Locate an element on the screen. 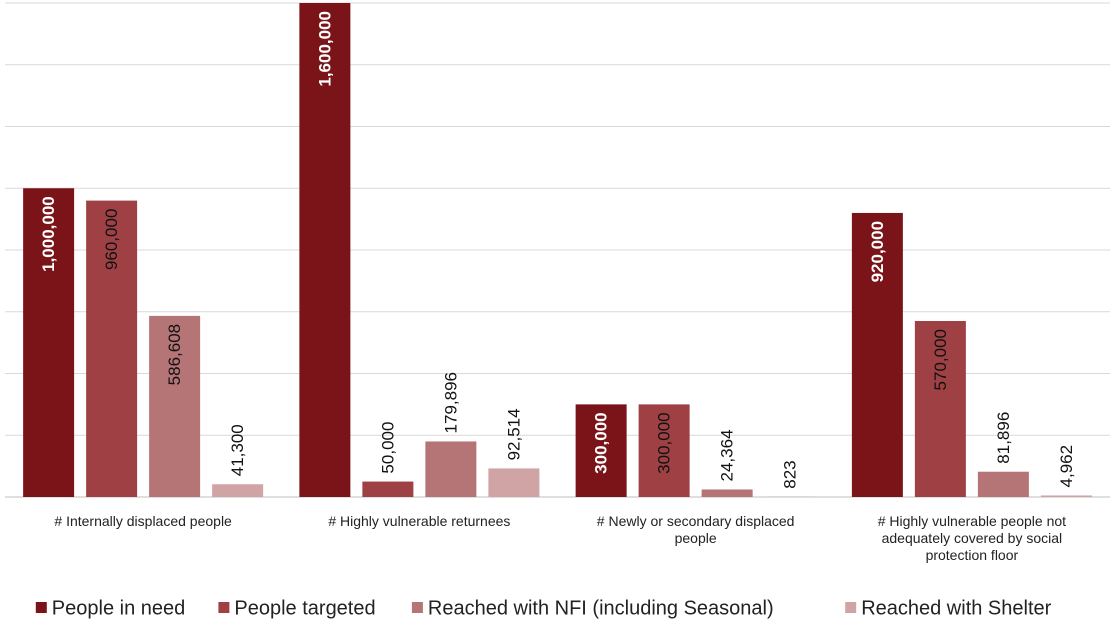 The image size is (1115, 628). x-tick-label-line: adequately covered by social is located at coordinates (972, 538).